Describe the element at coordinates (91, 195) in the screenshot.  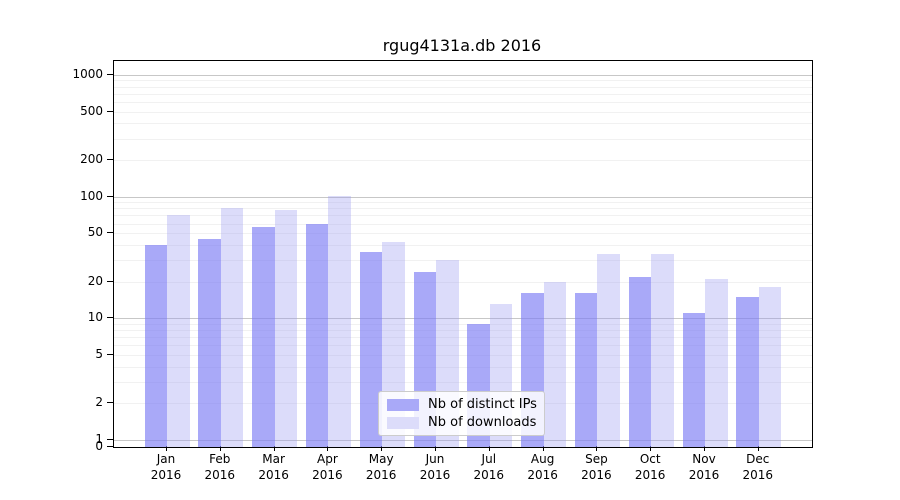
I see `y-tick-label: 100` at that location.